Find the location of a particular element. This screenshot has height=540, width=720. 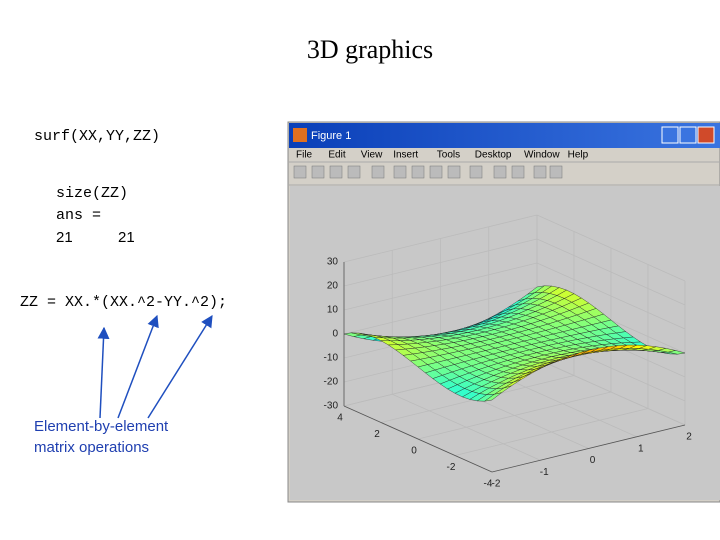

y-tick-label: -2 is located at coordinates (451, 467).